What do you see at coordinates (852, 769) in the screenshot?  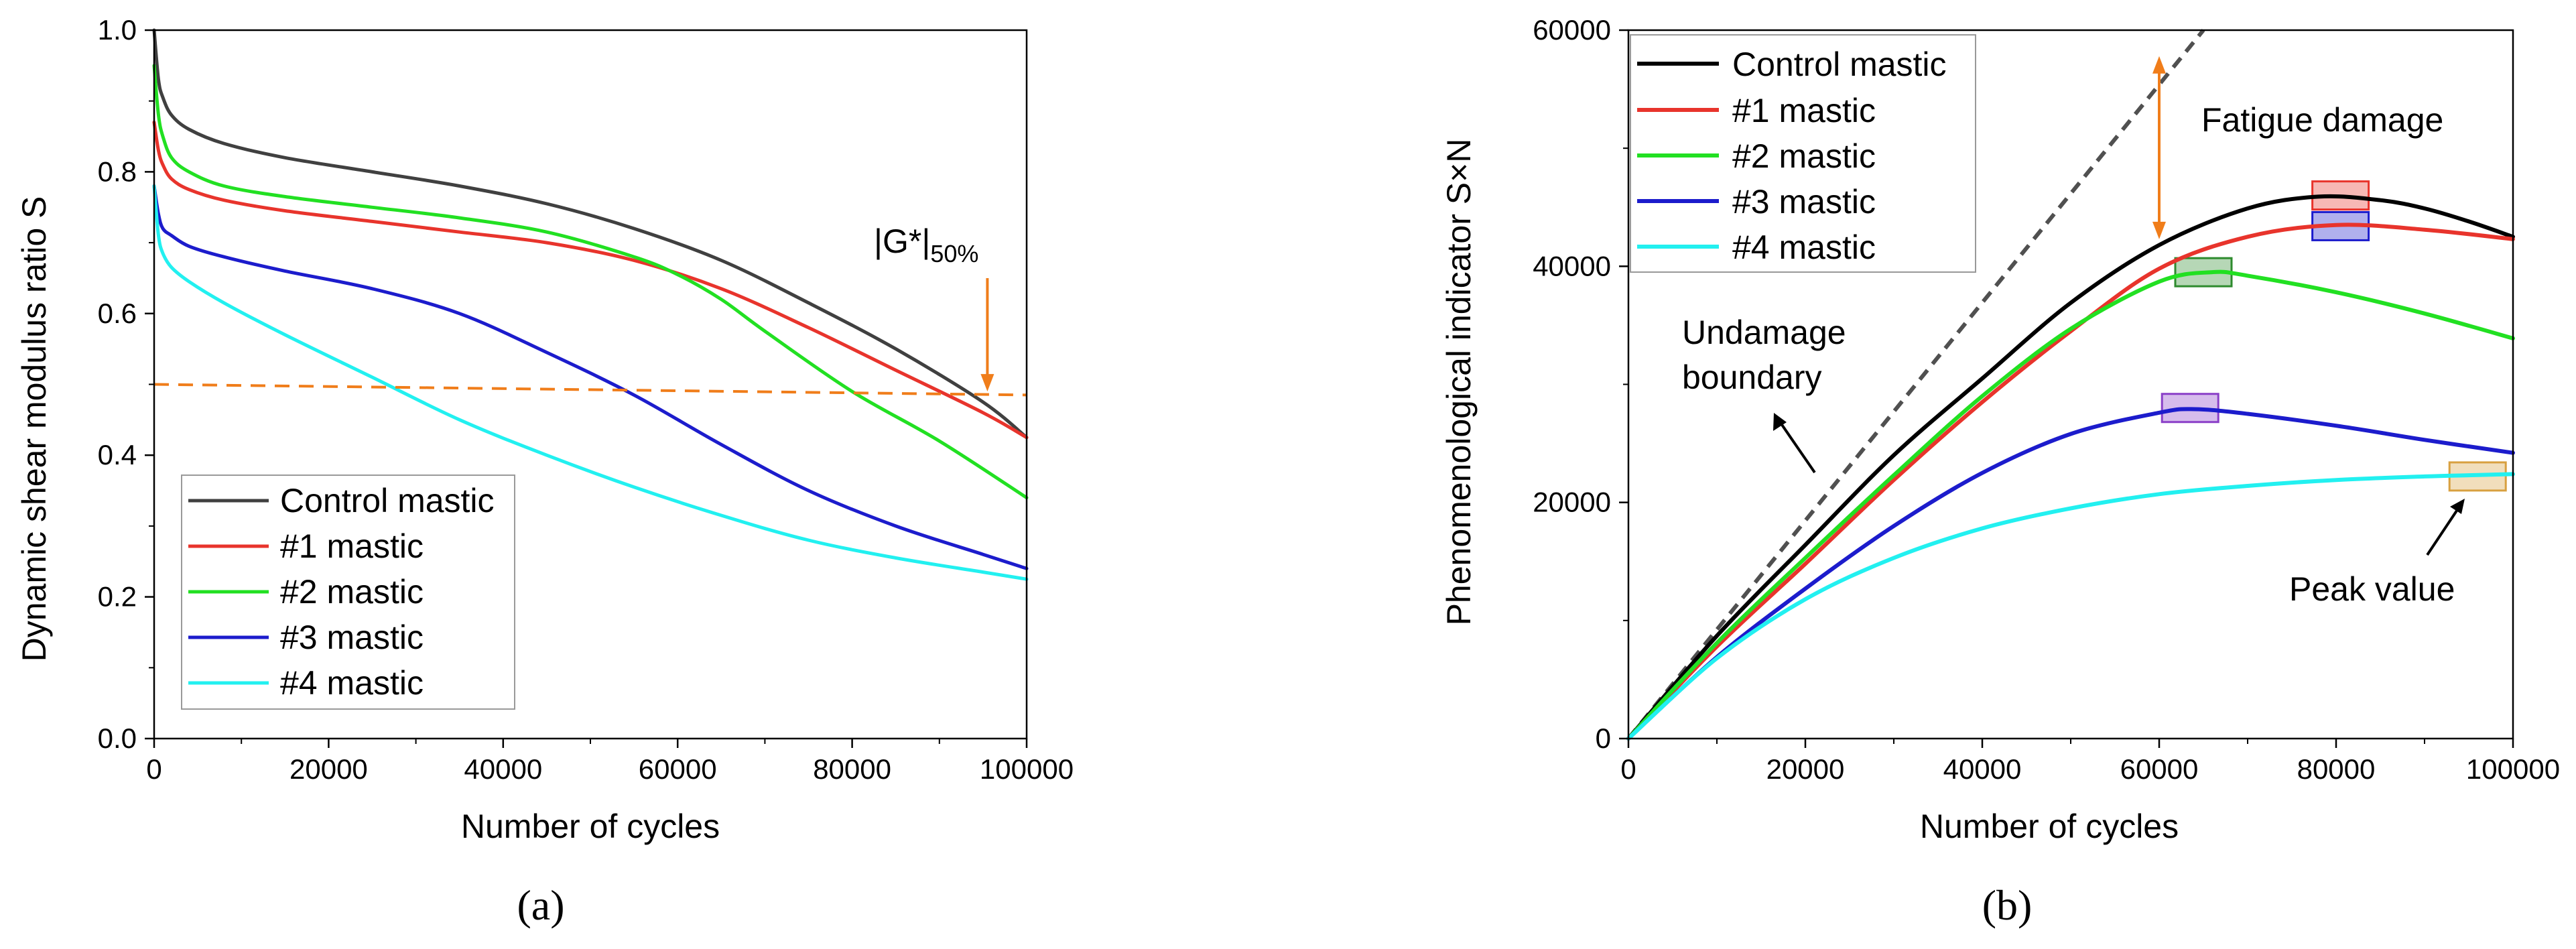 I see `x-tick-label-a-4: 80000` at bounding box center [852, 769].